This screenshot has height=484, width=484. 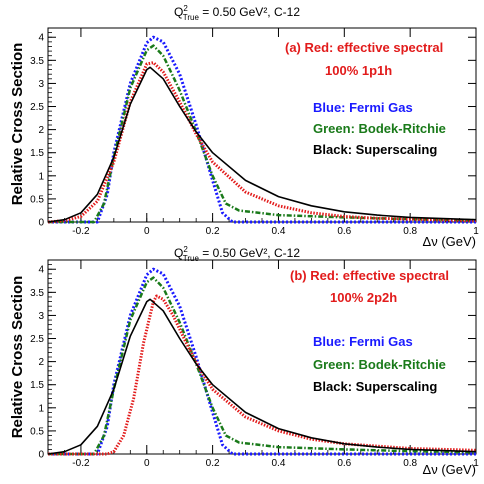 I want to click on annotation-line-1: (b) Red: effective spectral, so click(x=369, y=275).